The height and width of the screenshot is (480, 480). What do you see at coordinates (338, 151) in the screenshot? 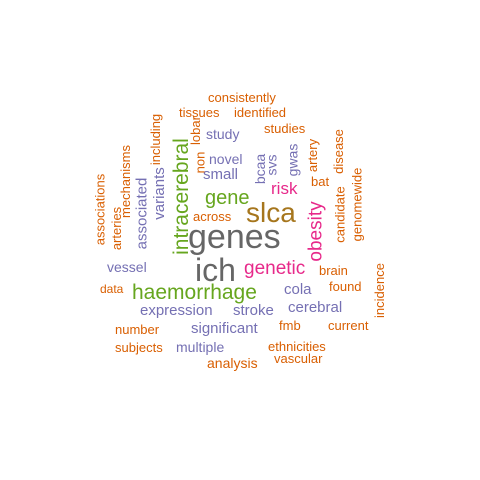
I see `word-disease: disease` at bounding box center [338, 151].